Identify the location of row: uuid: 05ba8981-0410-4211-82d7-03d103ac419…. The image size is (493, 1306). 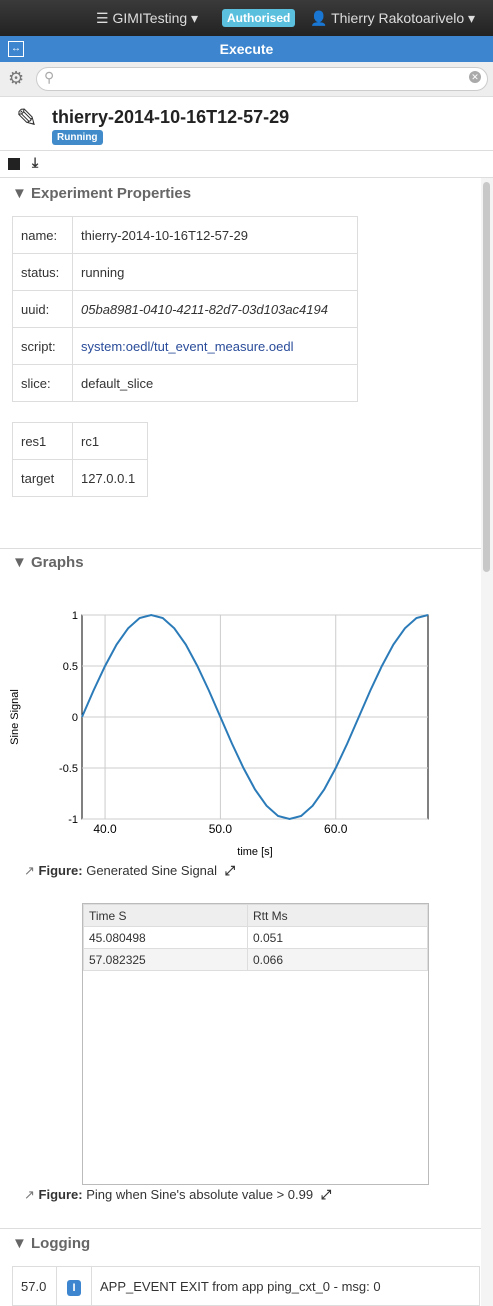
(185, 309).